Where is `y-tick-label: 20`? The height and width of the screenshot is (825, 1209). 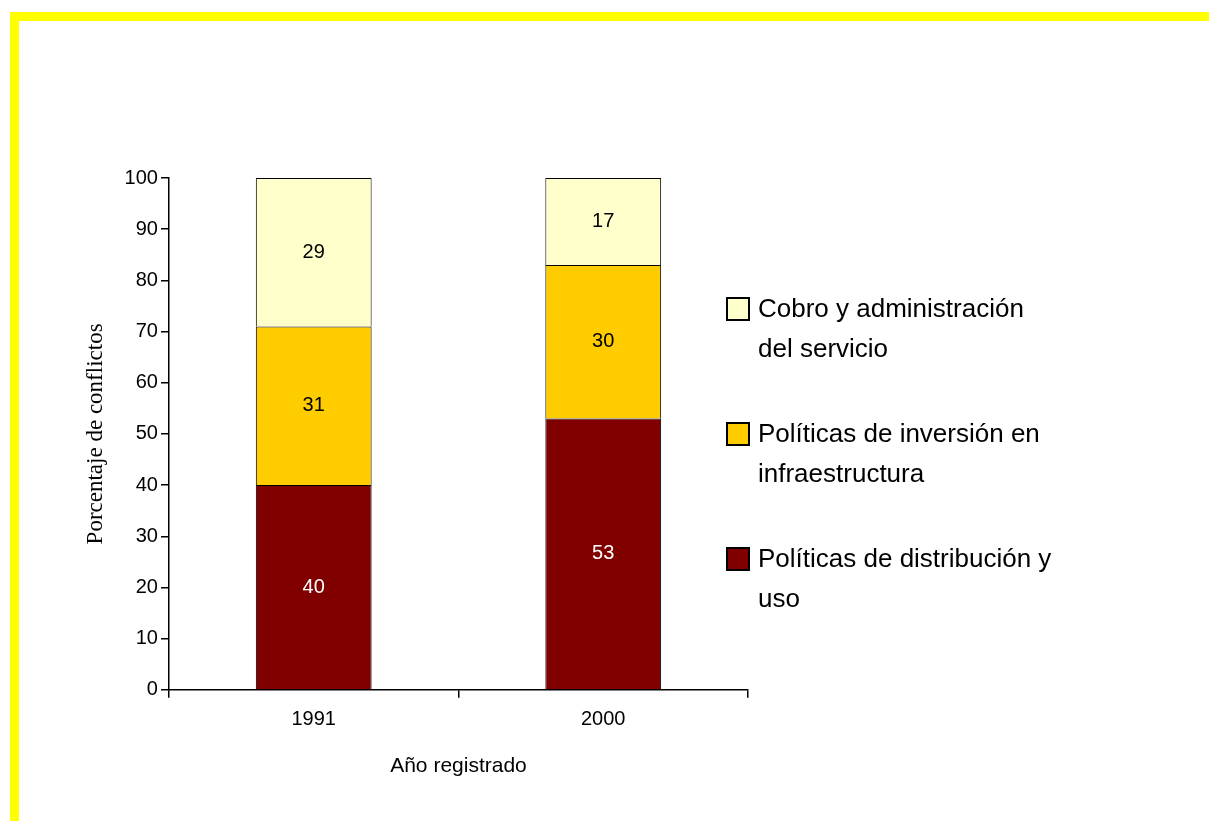
y-tick-label: 20 is located at coordinates (146, 585).